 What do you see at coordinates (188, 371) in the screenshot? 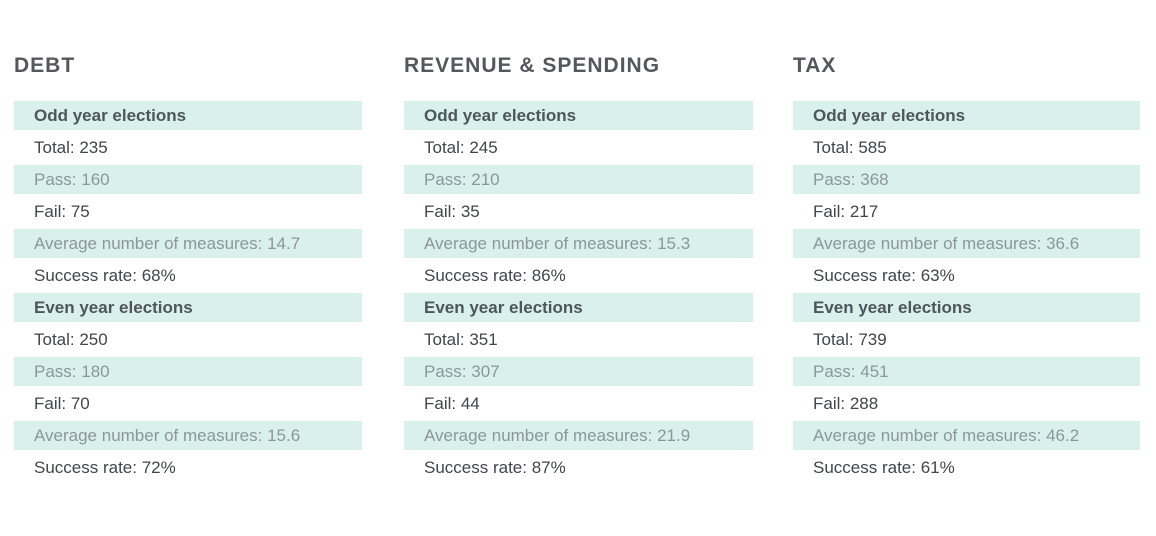
I see `table-row-pass: Pass: 180` at bounding box center [188, 371].